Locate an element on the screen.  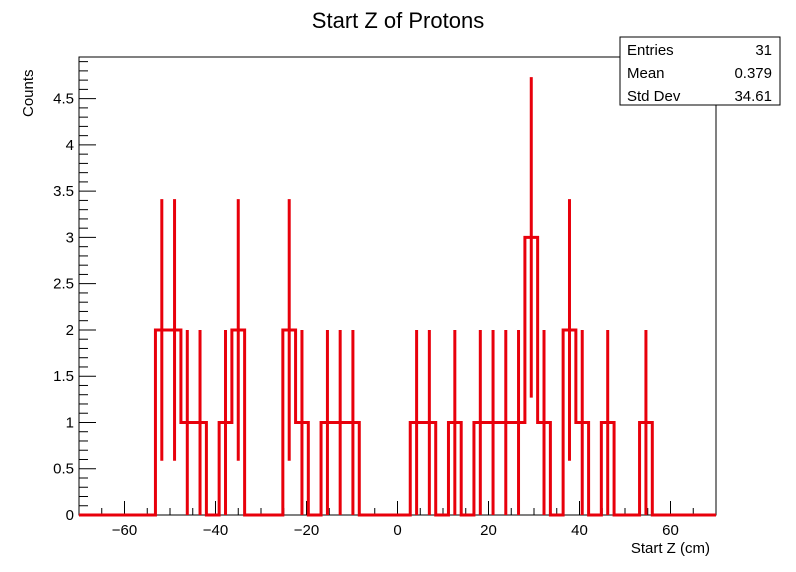
stats-mean-value: 0.379 is located at coordinates (753, 73).